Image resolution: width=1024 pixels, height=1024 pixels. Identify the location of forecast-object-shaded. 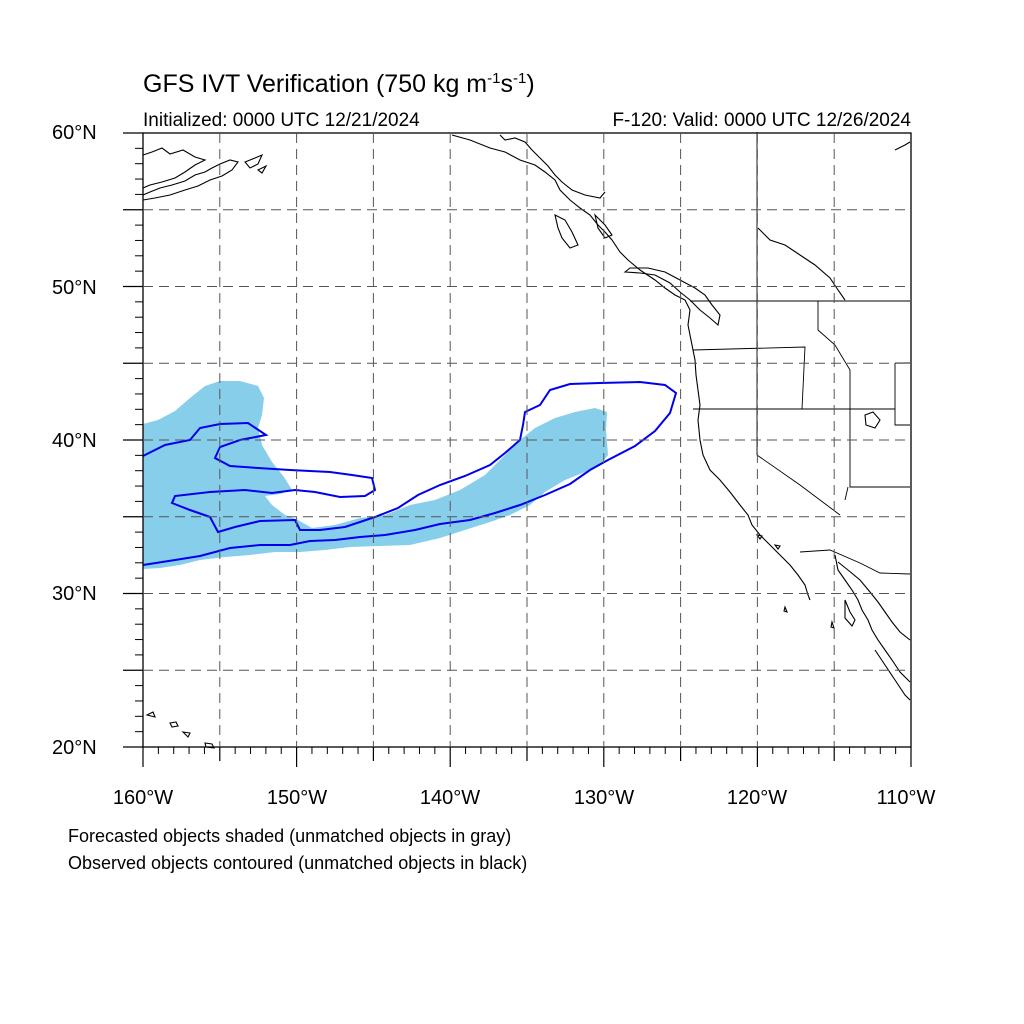
(375, 475).